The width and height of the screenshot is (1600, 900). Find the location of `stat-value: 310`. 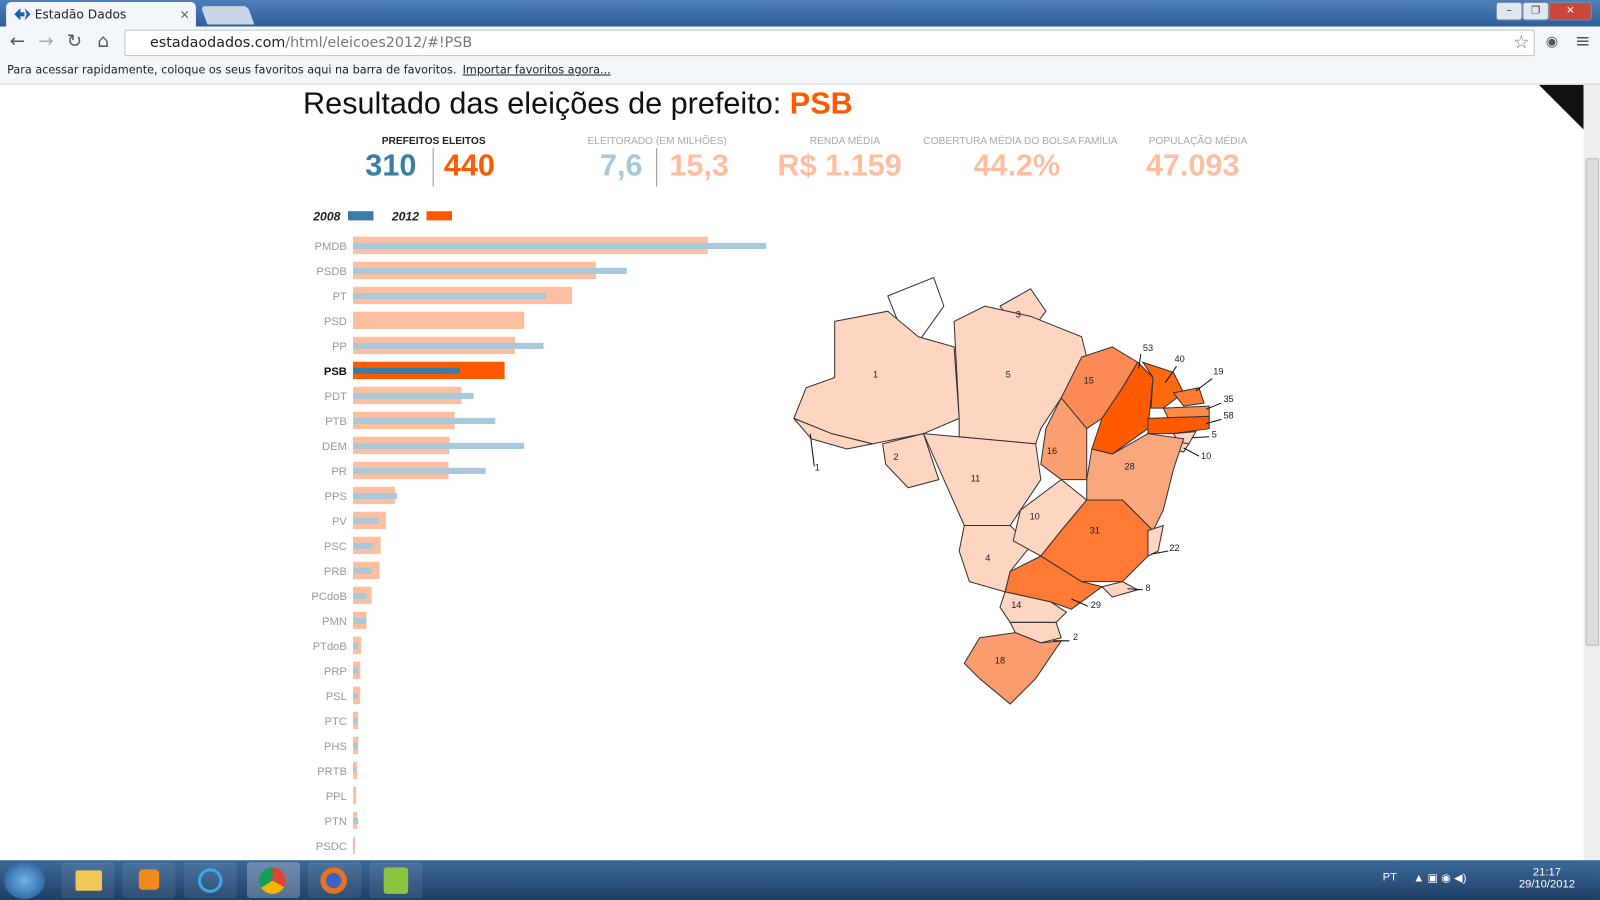

stat-value: 310 is located at coordinates (391, 165).